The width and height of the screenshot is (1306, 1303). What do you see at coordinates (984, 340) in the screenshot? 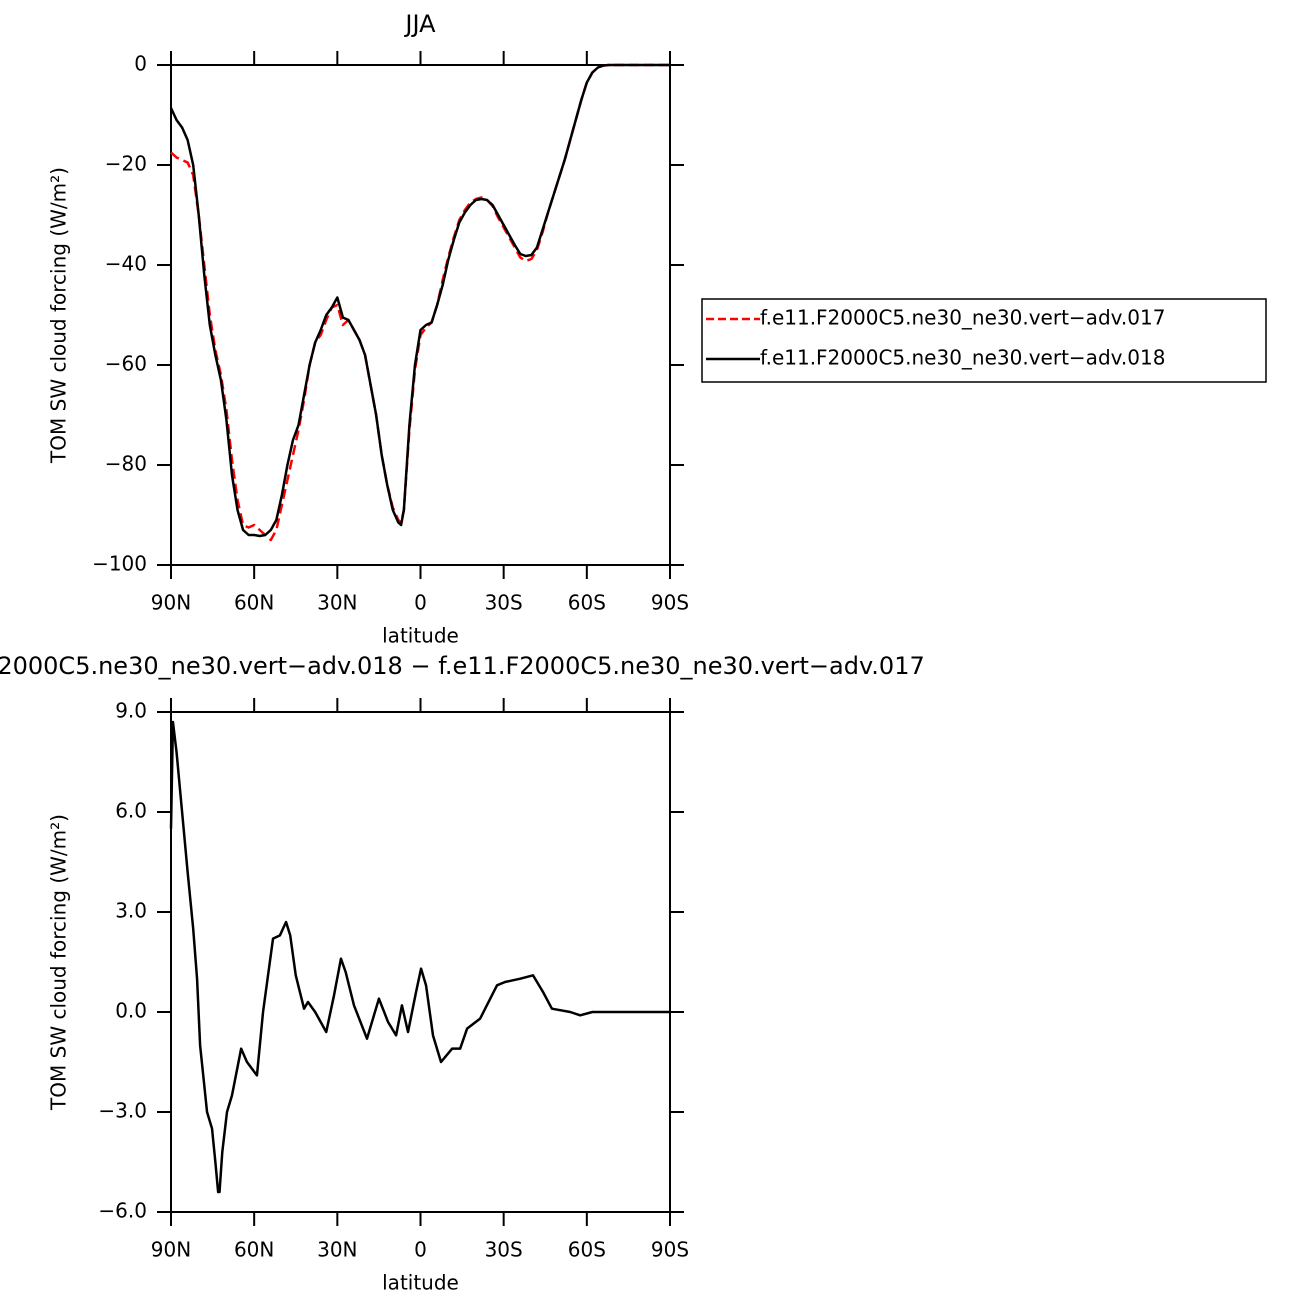
I see `legend-box` at bounding box center [984, 340].